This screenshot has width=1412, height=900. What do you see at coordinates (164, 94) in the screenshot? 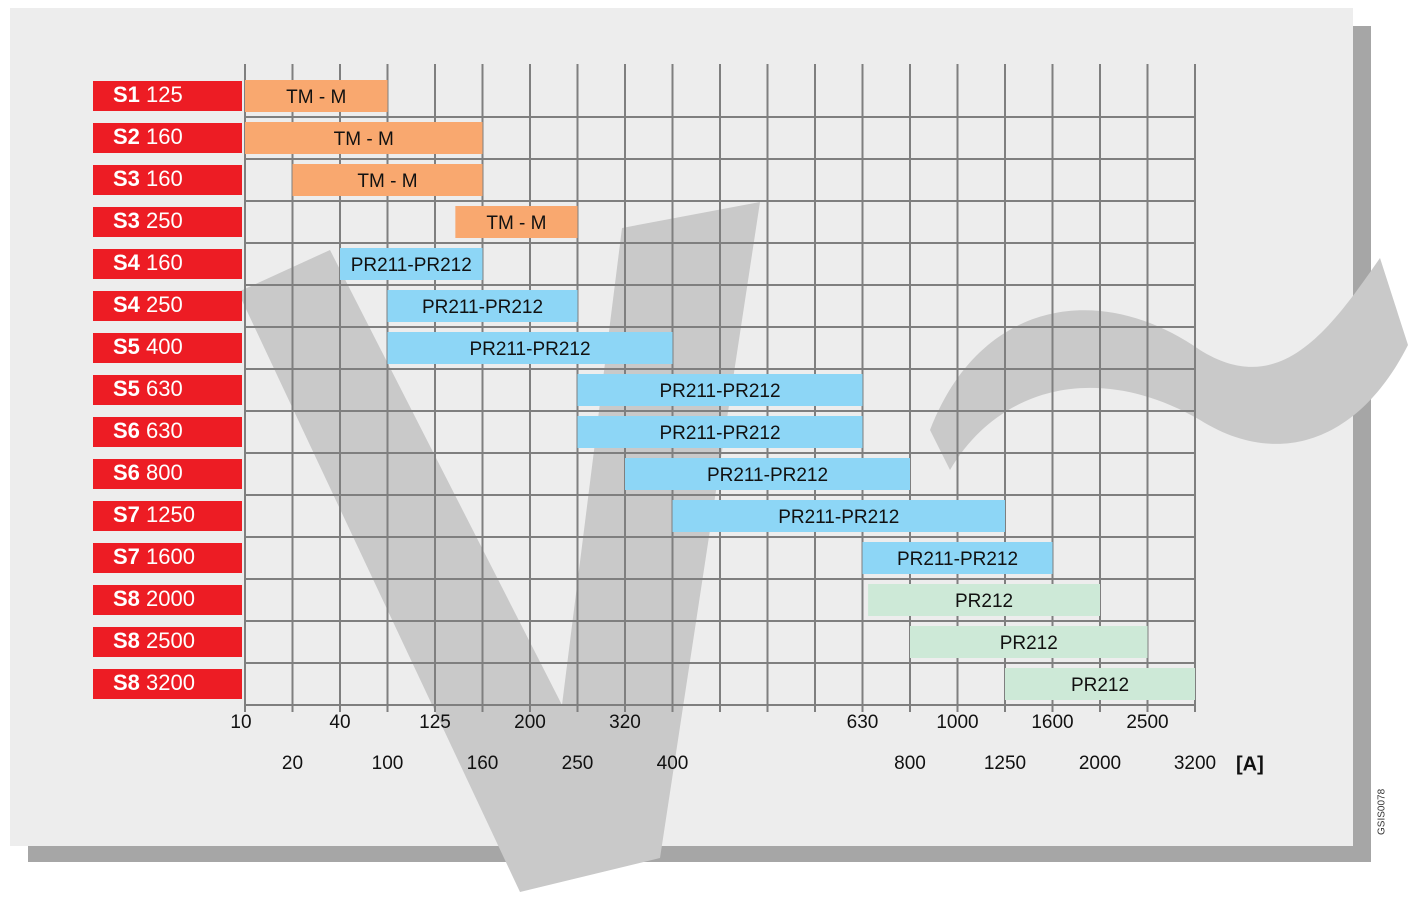
I see `rating: 125` at bounding box center [164, 94].